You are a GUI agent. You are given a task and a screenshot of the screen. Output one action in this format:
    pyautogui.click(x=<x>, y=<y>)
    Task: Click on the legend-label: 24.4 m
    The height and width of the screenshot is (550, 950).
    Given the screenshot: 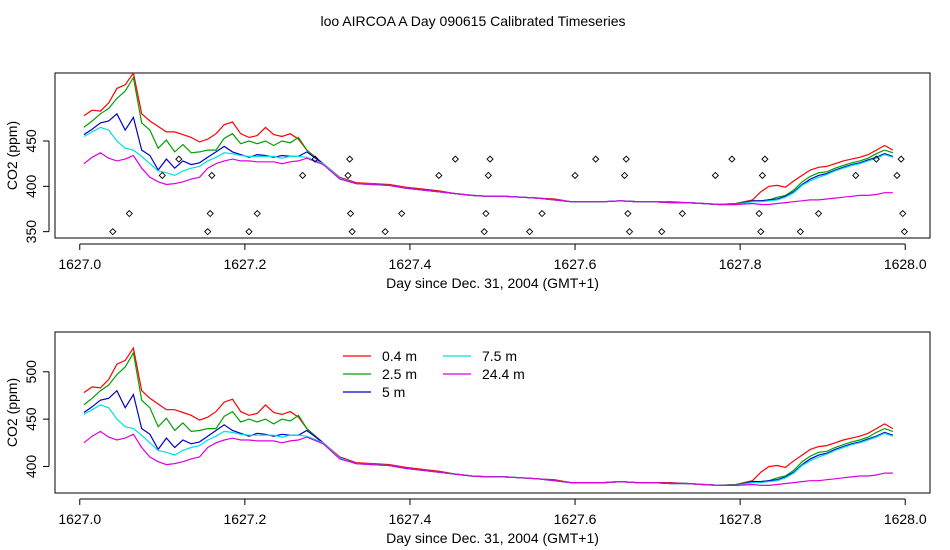 What is the action you would take?
    pyautogui.click(x=503, y=374)
    